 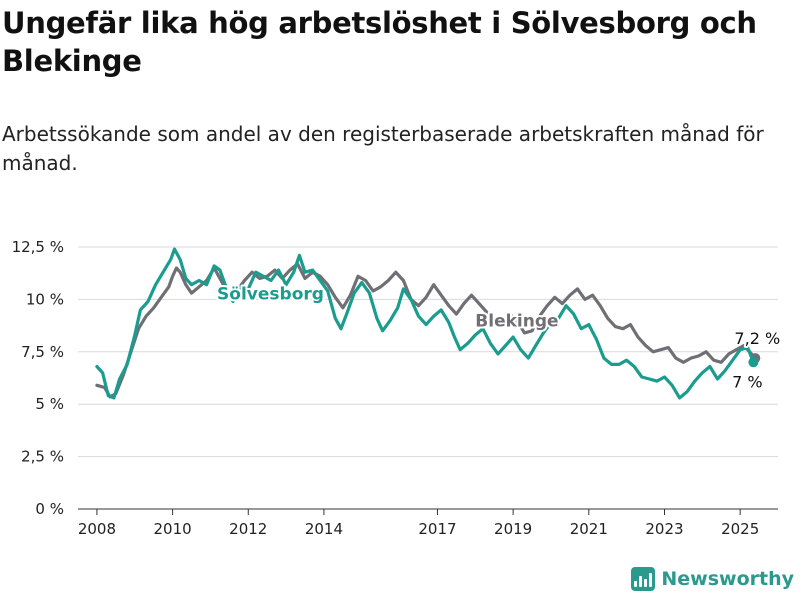 What do you see at coordinates (324, 529) in the screenshot?
I see `x-tick-label: 2014` at bounding box center [324, 529].